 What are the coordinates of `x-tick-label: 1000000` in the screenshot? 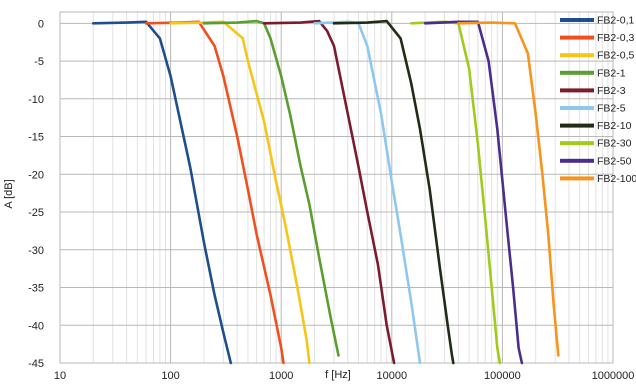 It's located at (613, 376).